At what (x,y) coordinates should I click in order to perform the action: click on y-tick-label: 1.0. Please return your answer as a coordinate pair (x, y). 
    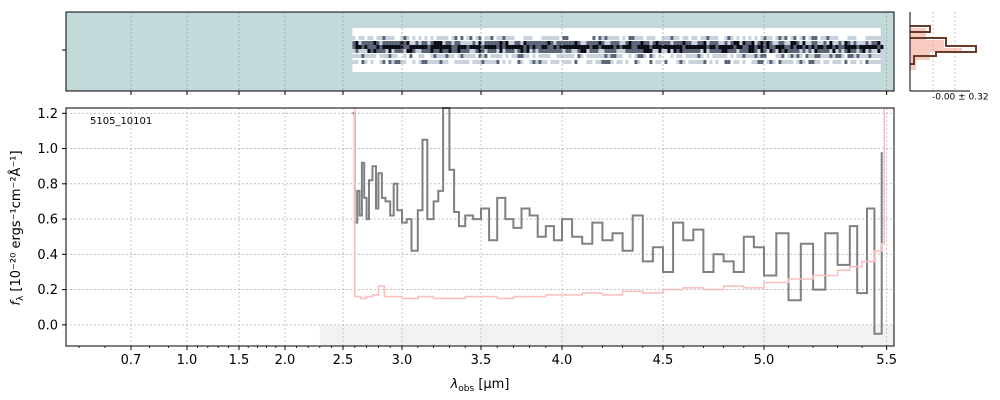
    Looking at the image, I should click on (47, 149).